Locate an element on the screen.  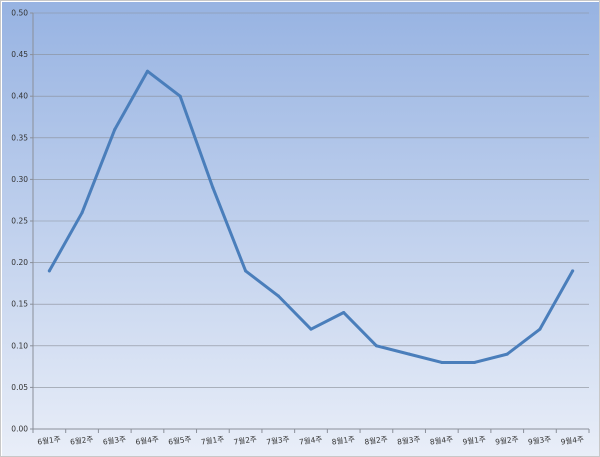
x-tick-label: 6월5주 is located at coordinates (180, 439).